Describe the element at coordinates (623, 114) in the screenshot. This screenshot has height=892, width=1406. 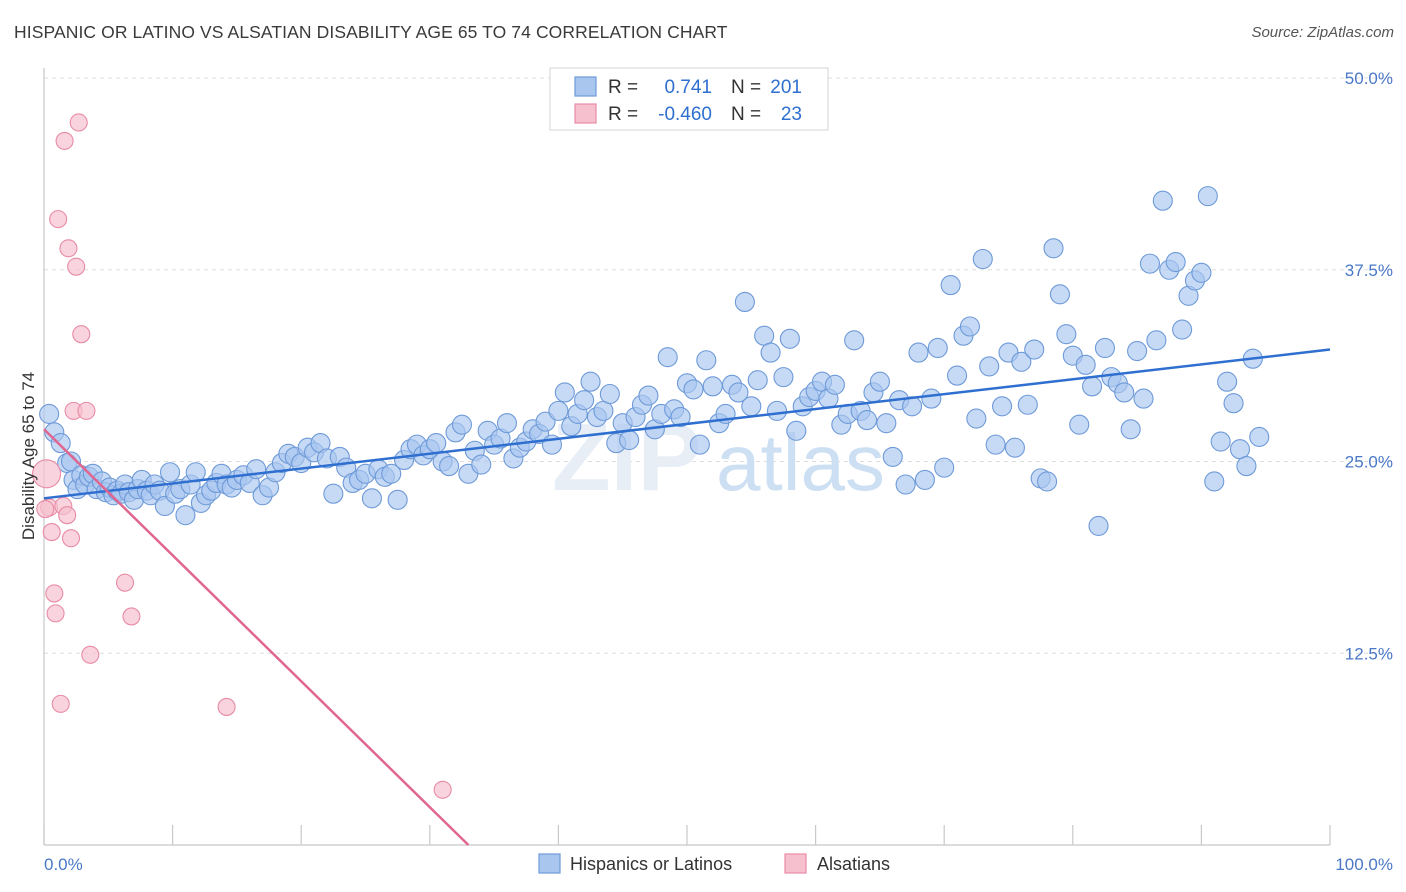
I see `legend-r-label-pink: R =` at that location.